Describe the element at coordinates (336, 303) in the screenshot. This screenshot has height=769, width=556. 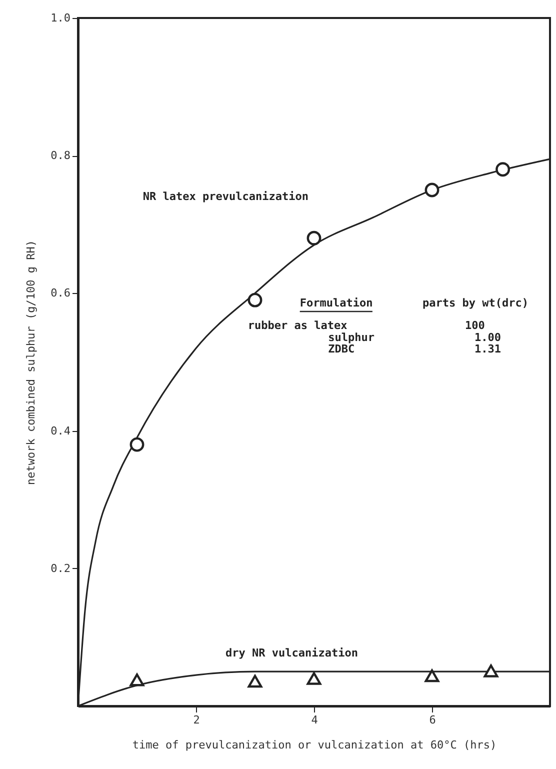
I see `annotation: Formulation` at that location.